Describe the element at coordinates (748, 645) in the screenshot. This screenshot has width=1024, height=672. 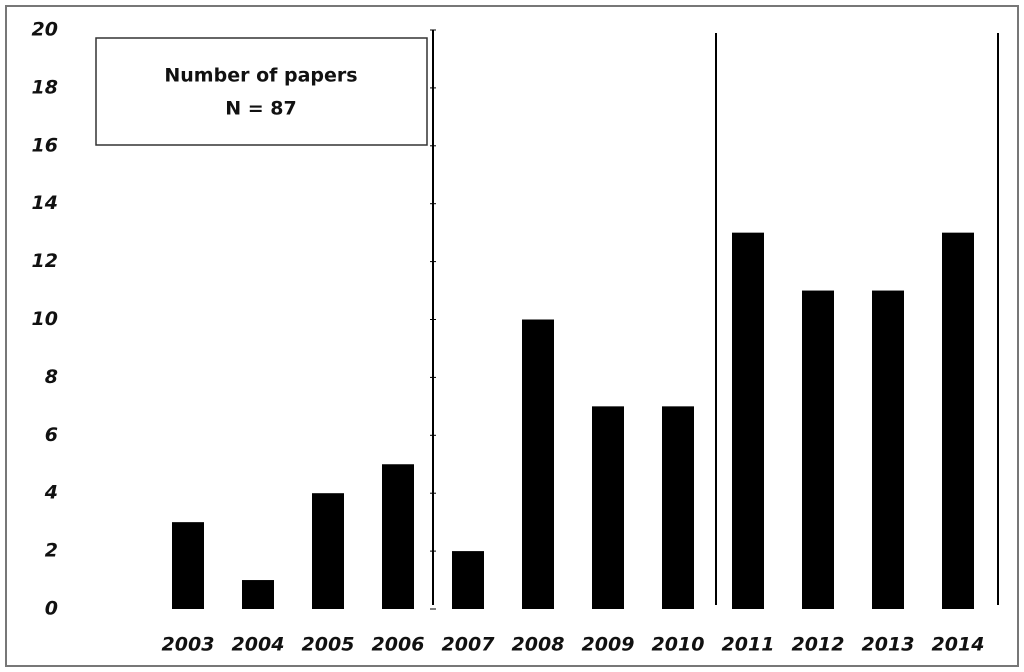
I see `x-tick-label: 2011` at that location.